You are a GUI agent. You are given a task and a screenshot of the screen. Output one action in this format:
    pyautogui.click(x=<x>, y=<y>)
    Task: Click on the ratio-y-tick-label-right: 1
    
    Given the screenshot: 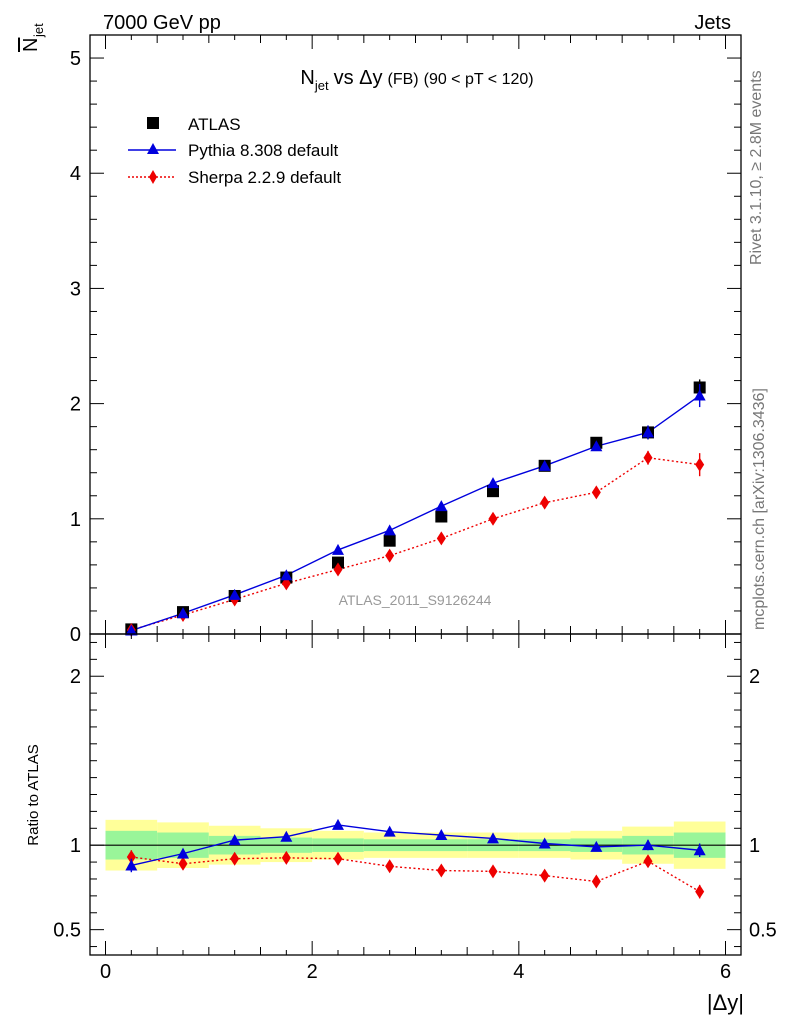 What is the action you would take?
    pyautogui.click(x=754, y=846)
    